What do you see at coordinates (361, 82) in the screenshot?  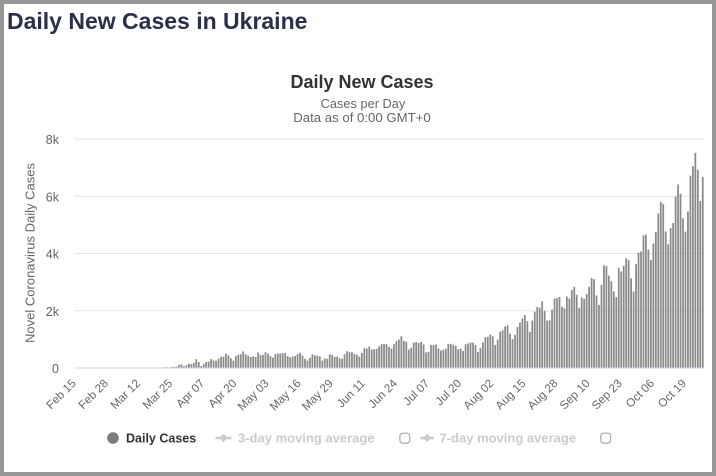 I see `svg-text: Daily New Cases` at bounding box center [361, 82].